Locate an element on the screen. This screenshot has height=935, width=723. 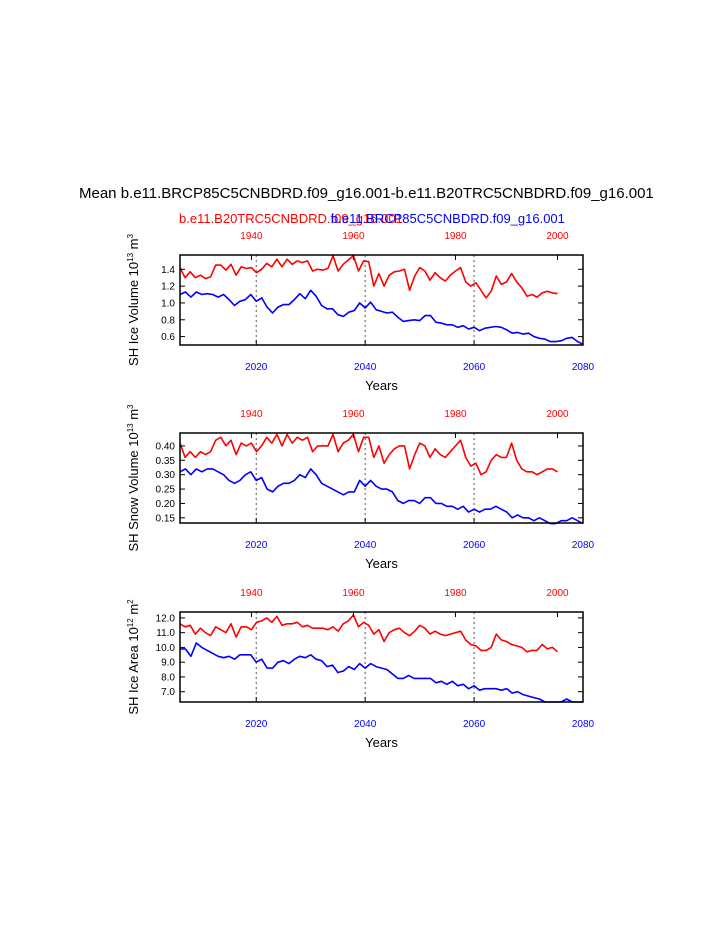
y-axis-label: SH Ice Volume 1013 m3 is located at coordinates (133, 300).